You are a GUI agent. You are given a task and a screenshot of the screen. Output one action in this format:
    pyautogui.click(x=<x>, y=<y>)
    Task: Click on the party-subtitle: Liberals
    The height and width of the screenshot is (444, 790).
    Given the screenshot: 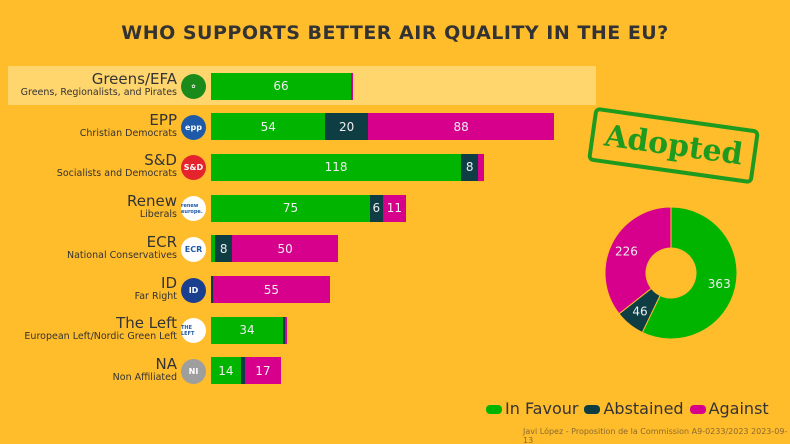 What is the action you would take?
    pyautogui.click(x=158, y=215)
    